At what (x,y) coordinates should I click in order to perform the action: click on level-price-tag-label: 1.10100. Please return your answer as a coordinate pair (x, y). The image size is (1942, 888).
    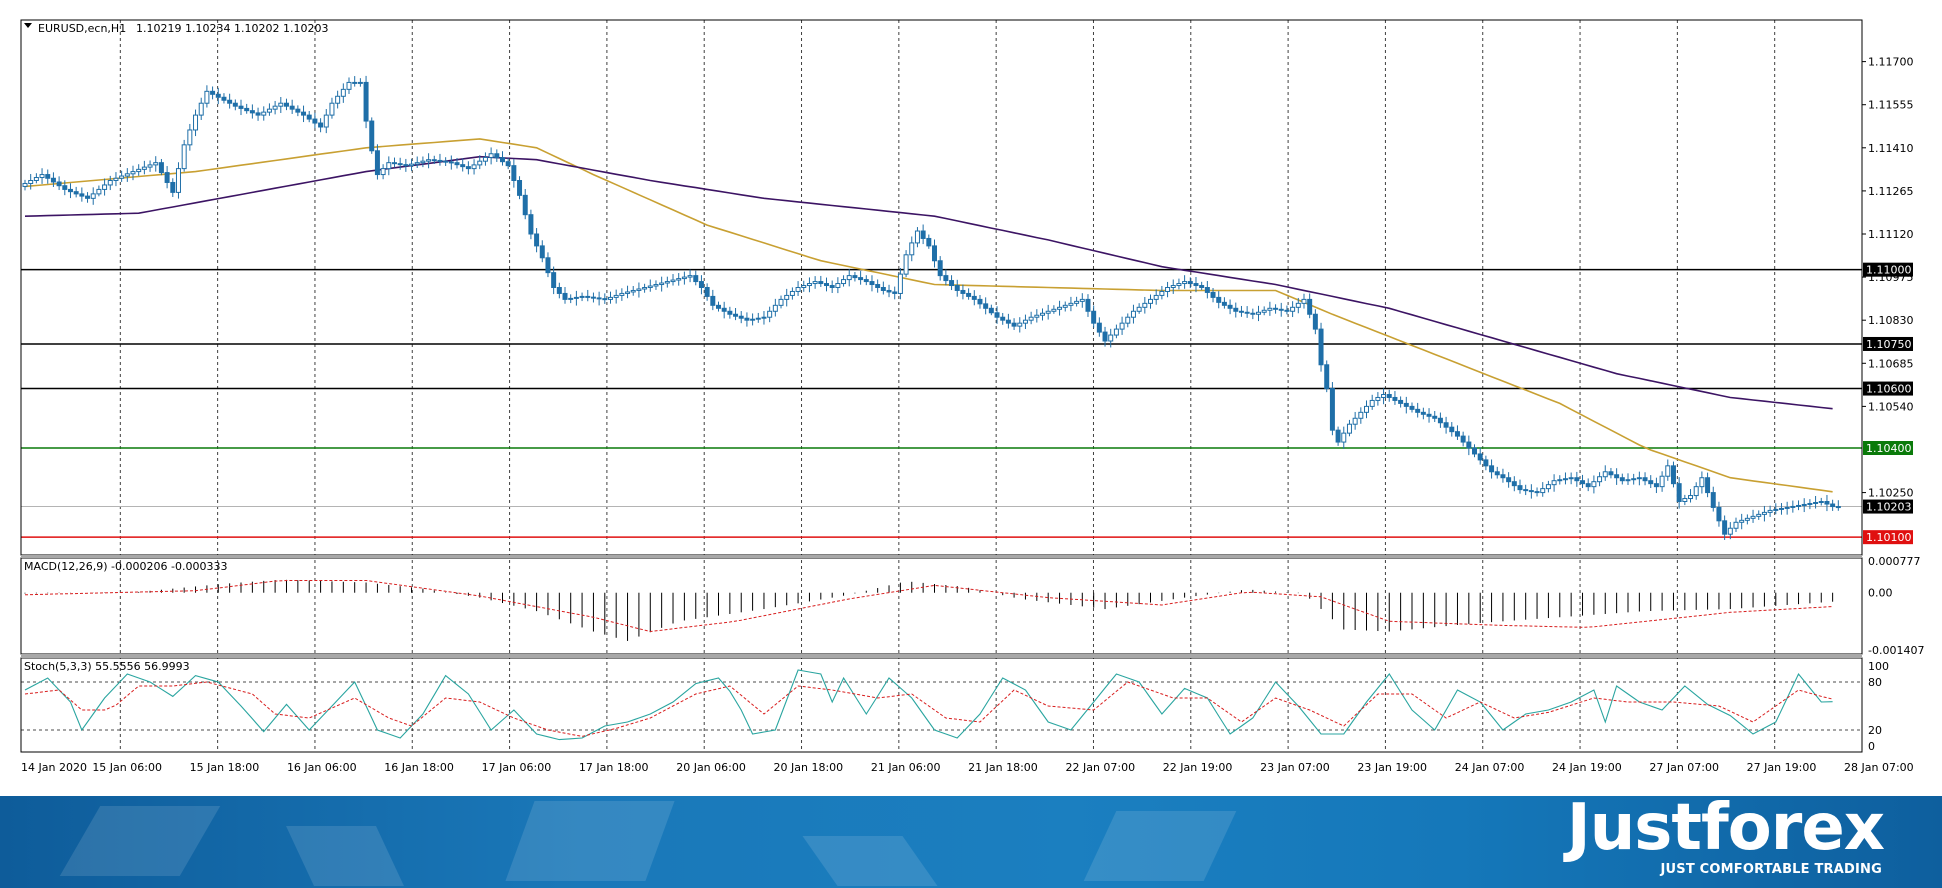
    Looking at the image, I should click on (1889, 537).